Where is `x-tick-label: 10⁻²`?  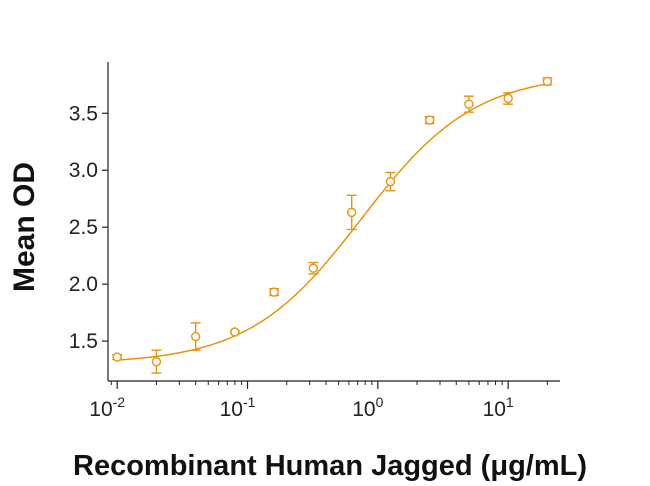 x-tick-label: 10⁻² is located at coordinates (107, 407).